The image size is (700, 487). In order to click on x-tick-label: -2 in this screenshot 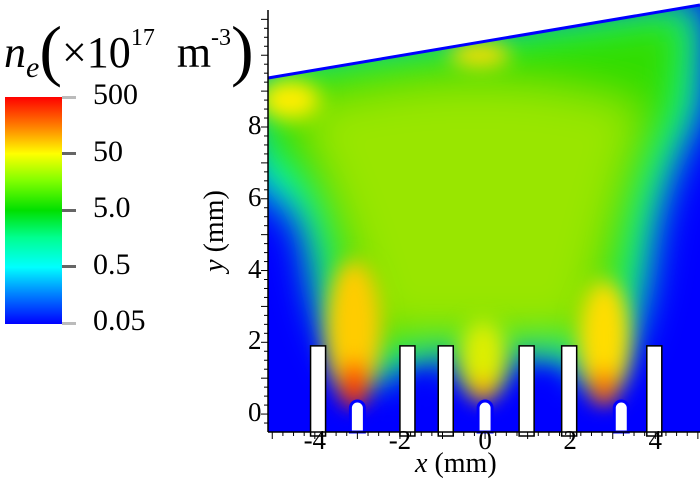, I will do `click(400, 440)`.